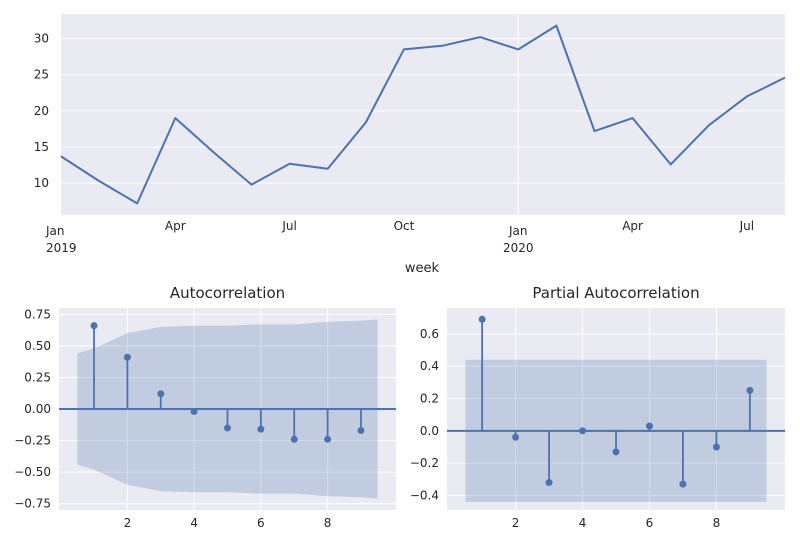 The width and height of the screenshot is (800, 550). I want to click on y-tick-label: 15, so click(41, 147).